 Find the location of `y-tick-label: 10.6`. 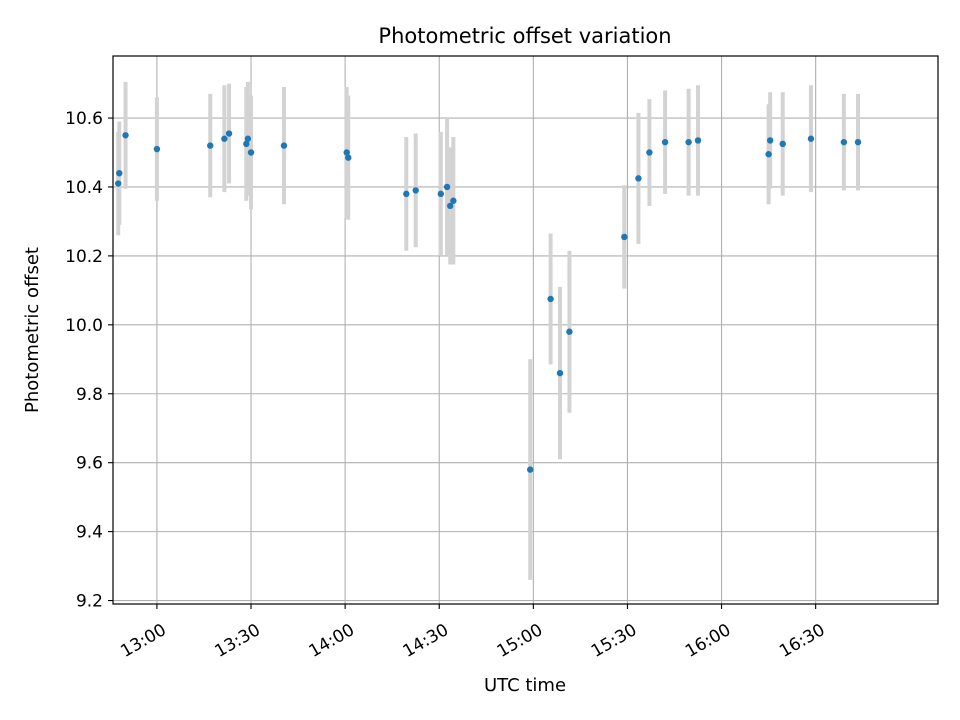

y-tick-label: 10.6 is located at coordinates (84, 119).